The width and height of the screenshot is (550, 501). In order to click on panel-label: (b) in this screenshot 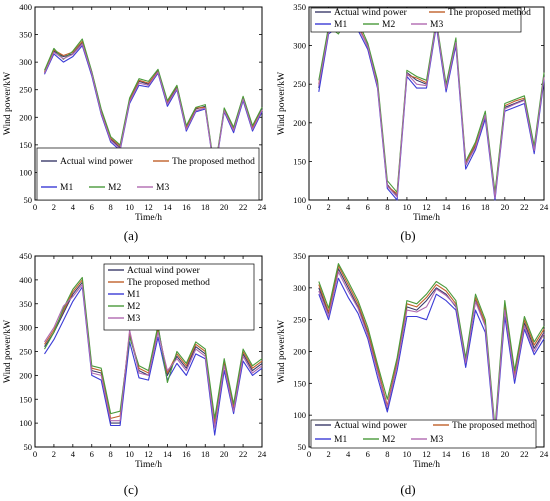, I will do `click(407, 235)`.